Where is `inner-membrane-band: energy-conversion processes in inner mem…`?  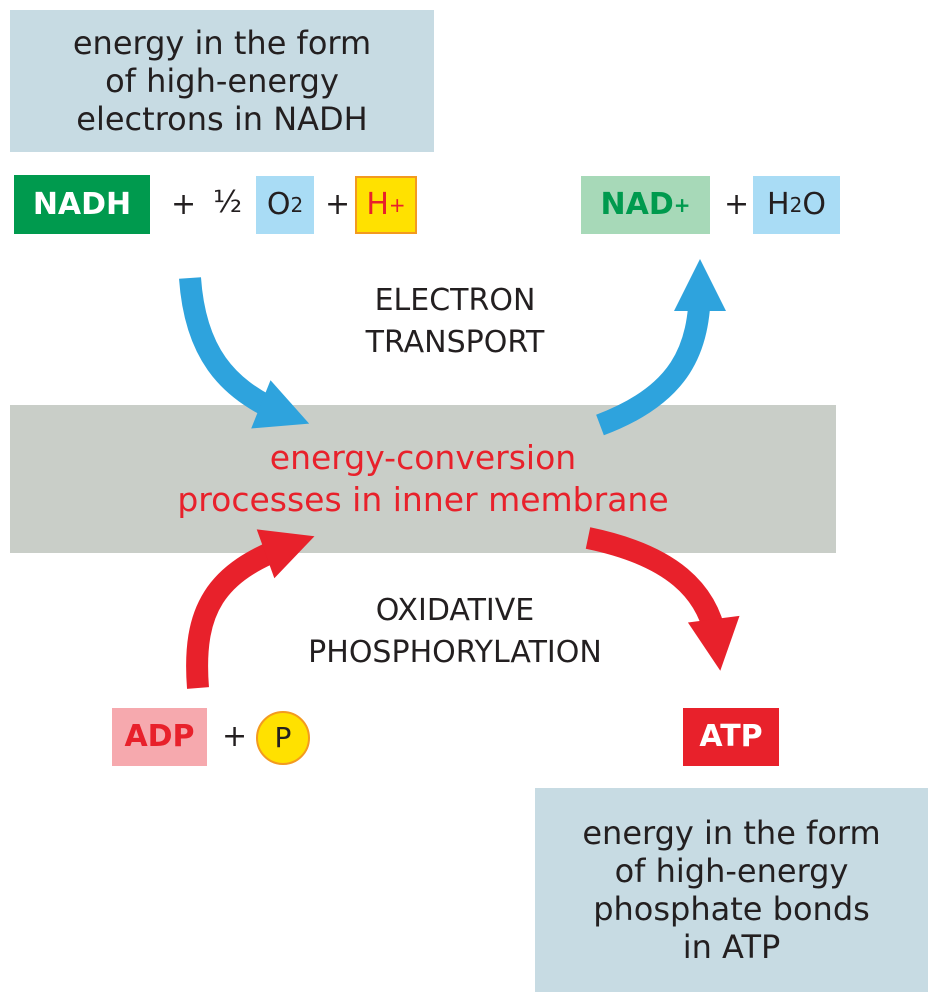 inner-membrane-band: energy-conversion processes in inner mem… is located at coordinates (423, 479).